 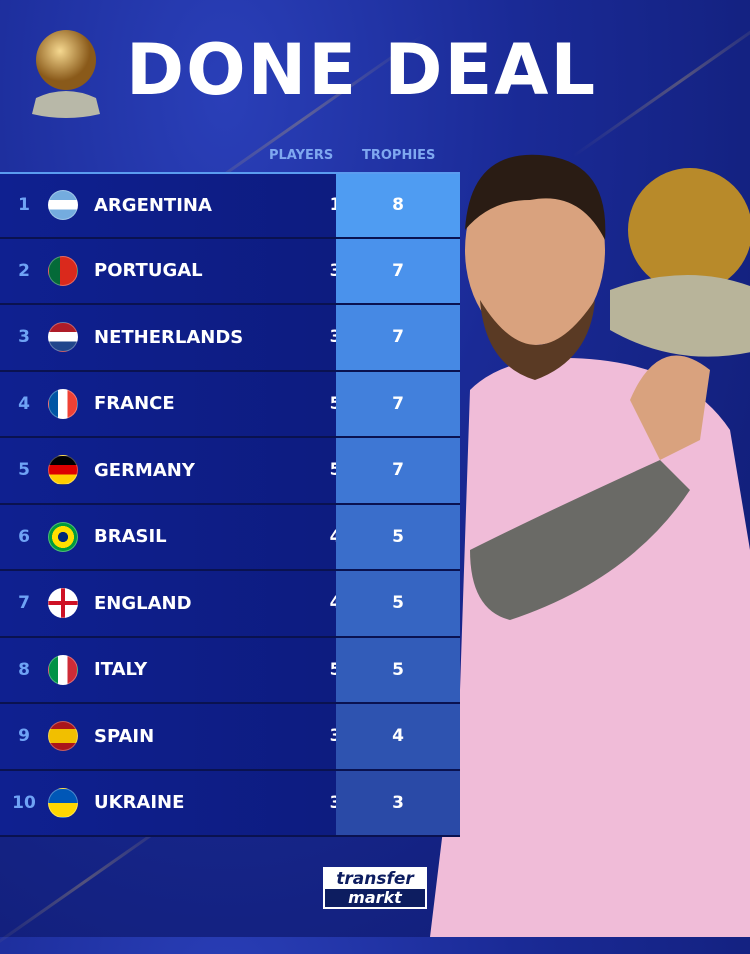 What do you see at coordinates (24, 802) in the screenshot?
I see `rank: 10` at bounding box center [24, 802].